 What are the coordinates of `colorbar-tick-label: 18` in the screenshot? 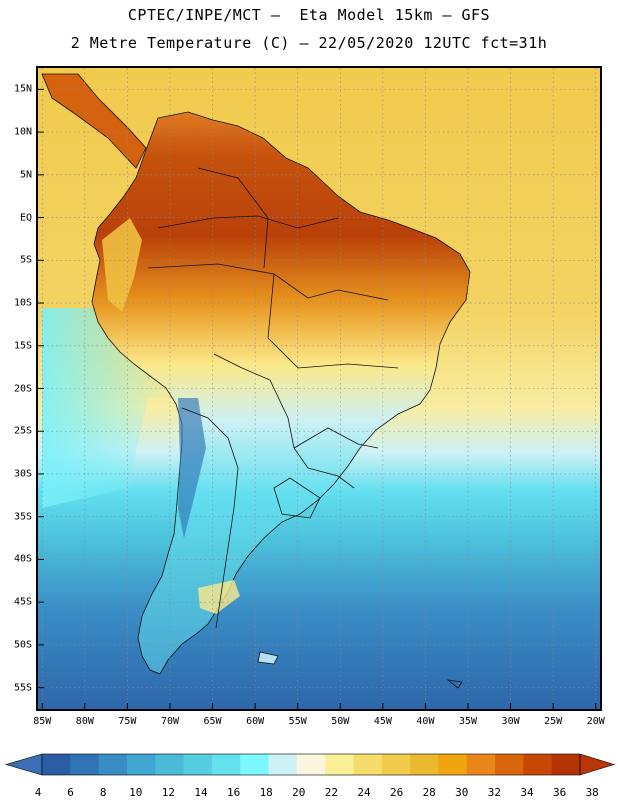 It's located at (266, 792).